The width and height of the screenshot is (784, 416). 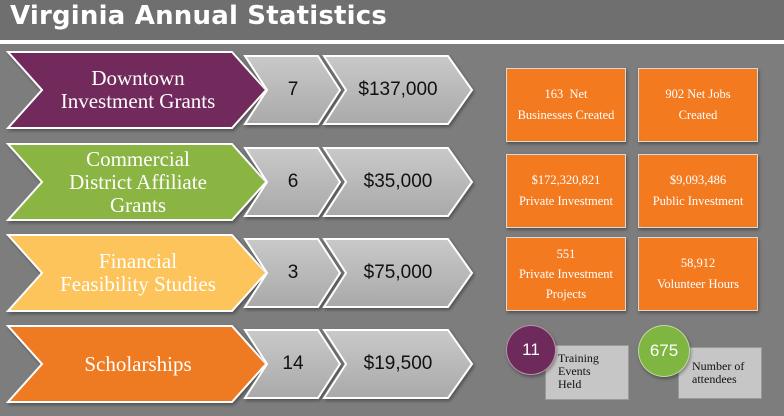 I want to click on row-commercial-label: Commercial District Affiliate Grants, so click(x=138, y=181).